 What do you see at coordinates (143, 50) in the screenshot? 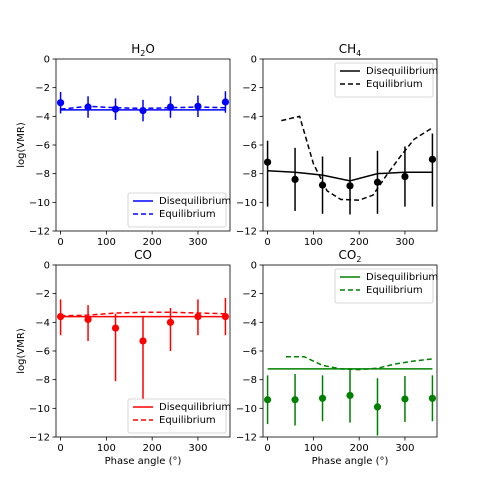
I see `panel-title: H2O` at bounding box center [143, 50].